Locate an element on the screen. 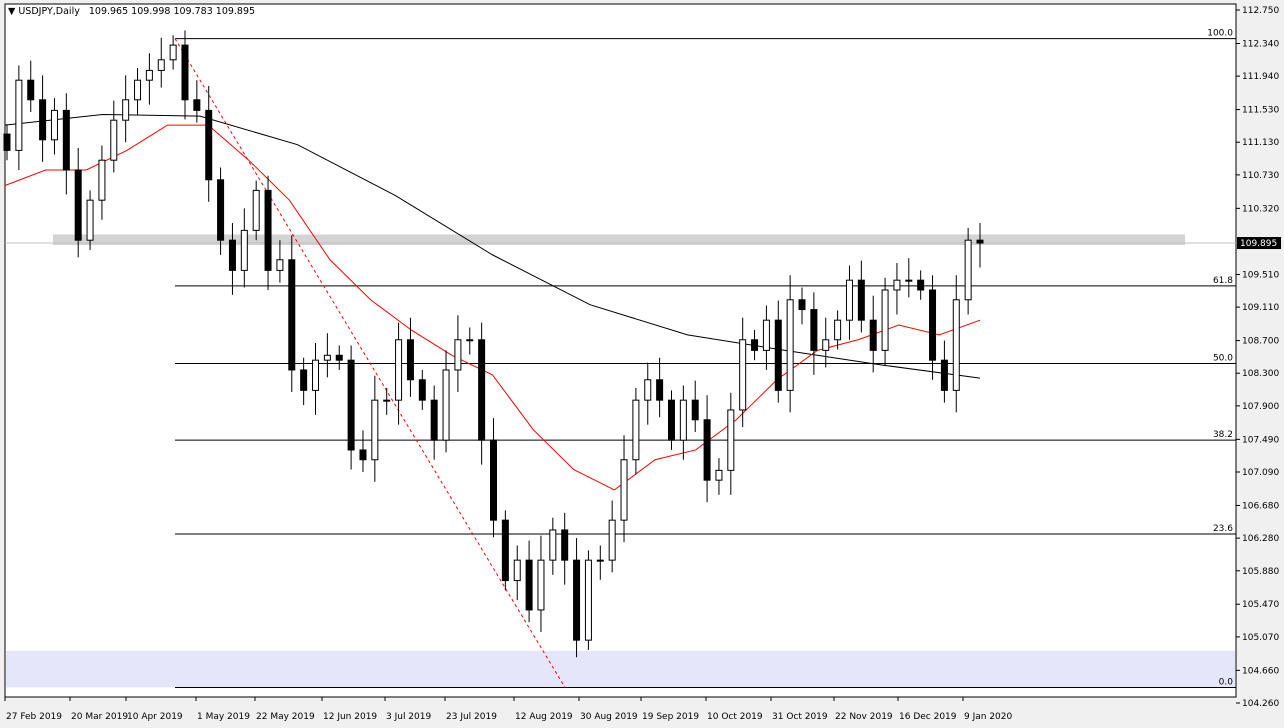 Image resolution: width=1284 pixels, height=728 pixels. y-tick-label: 109.510 is located at coordinates (1260, 275).